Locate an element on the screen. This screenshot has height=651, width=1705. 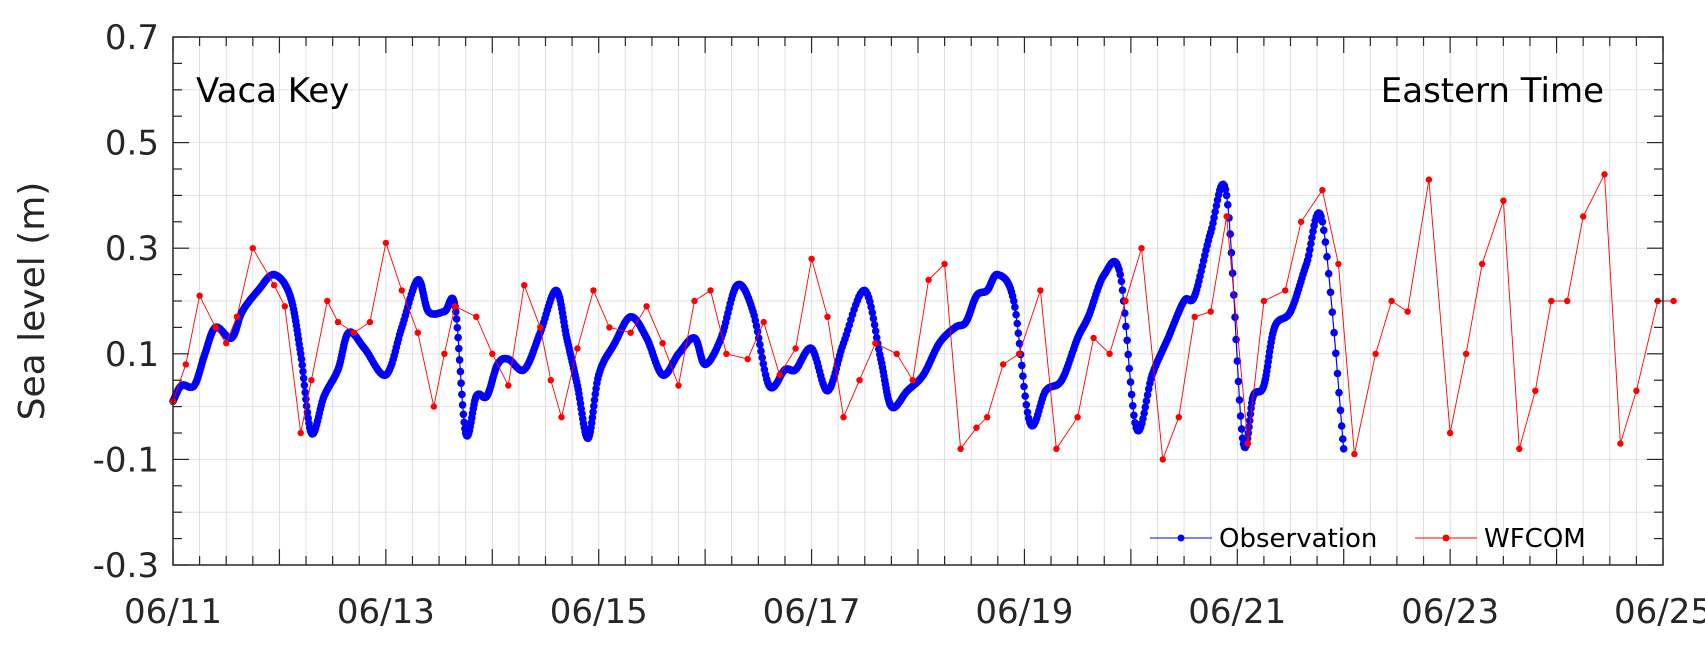
y-tick-label: 0.7 is located at coordinates (132, 38).